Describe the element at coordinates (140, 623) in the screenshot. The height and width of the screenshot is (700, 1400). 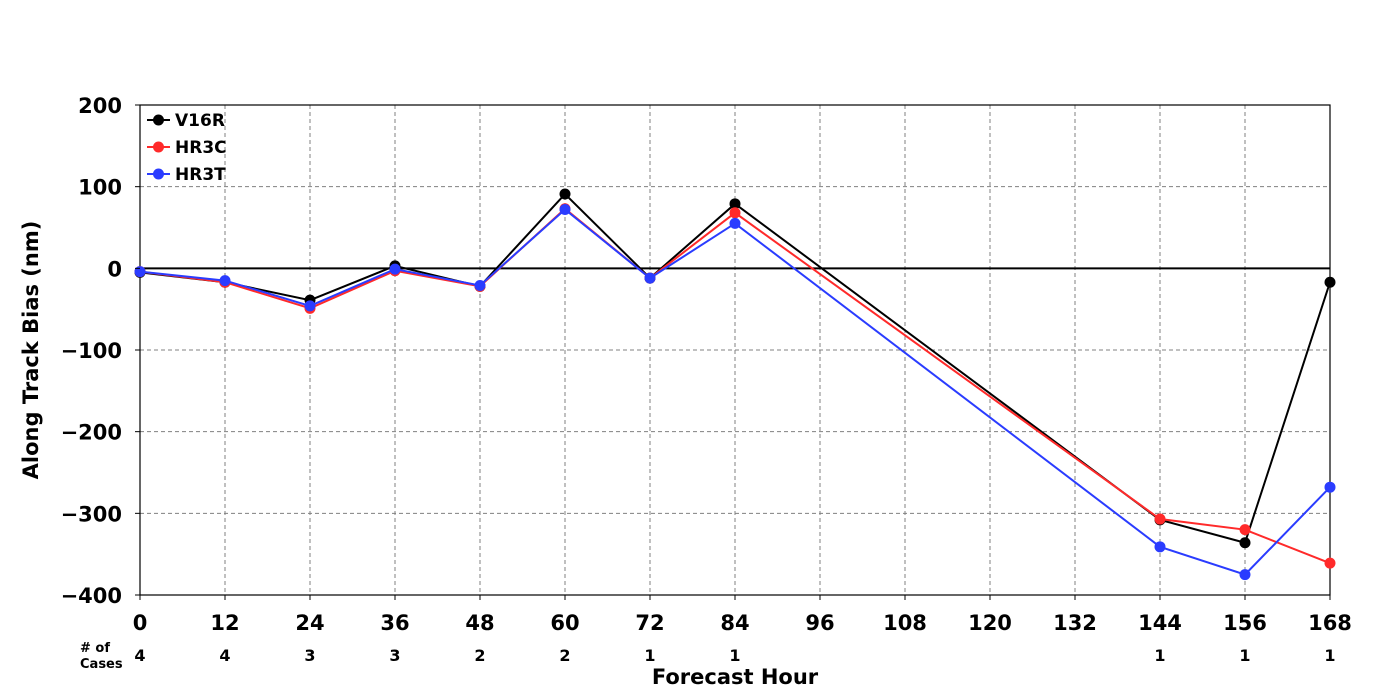
I see `x-tick-label: 0` at that location.